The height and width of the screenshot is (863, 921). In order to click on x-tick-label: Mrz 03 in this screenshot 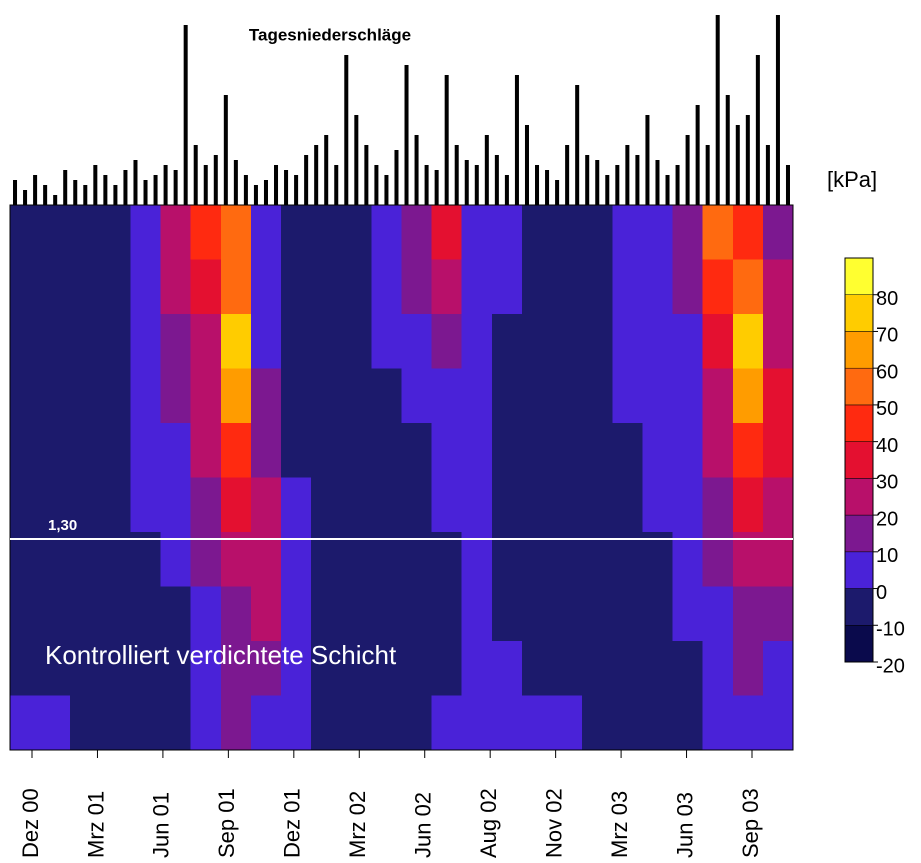, I will do `click(619, 824)`.